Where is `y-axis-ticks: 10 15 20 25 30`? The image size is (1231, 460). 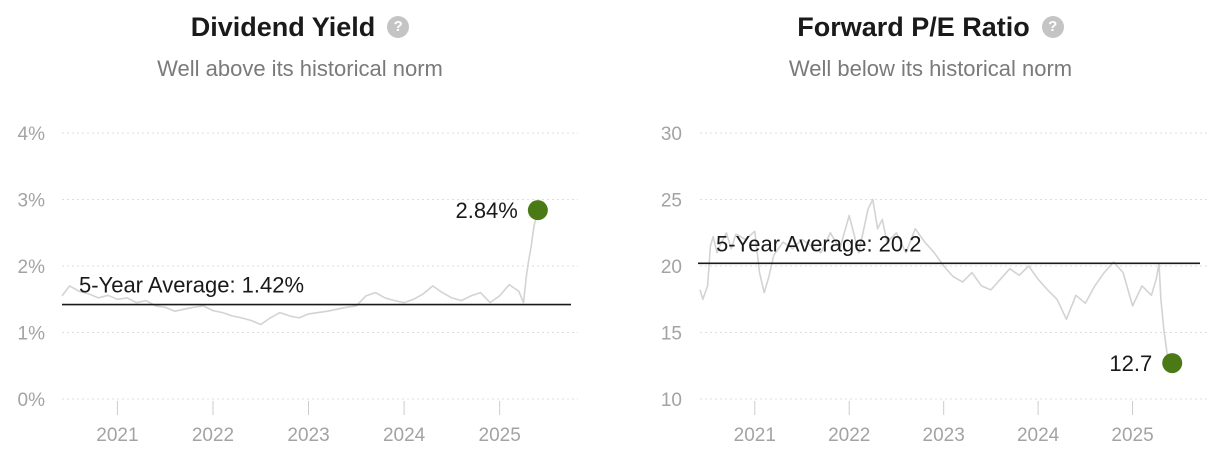
y-axis-ticks: 10 15 20 25 30 is located at coordinates (671, 267).